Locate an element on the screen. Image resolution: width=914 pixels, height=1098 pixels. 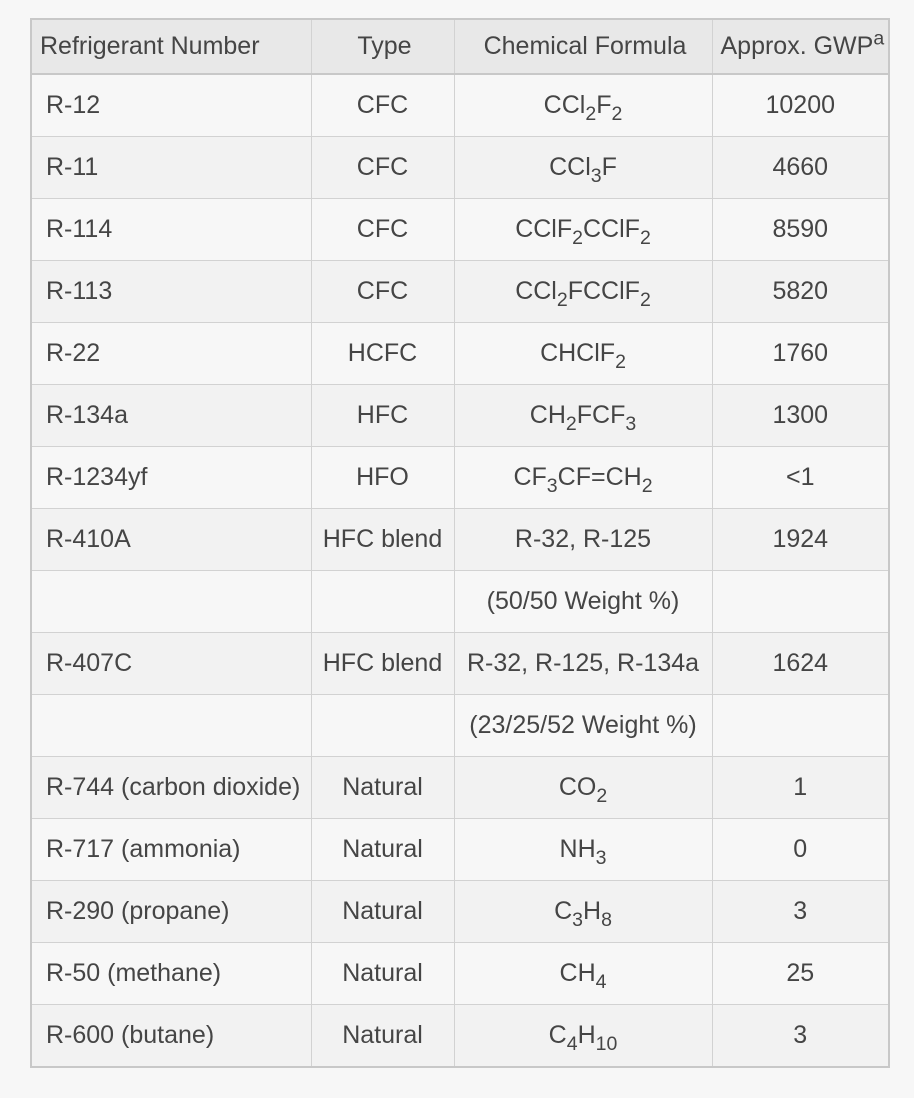
gwp-cell is located at coordinates (800, 725).